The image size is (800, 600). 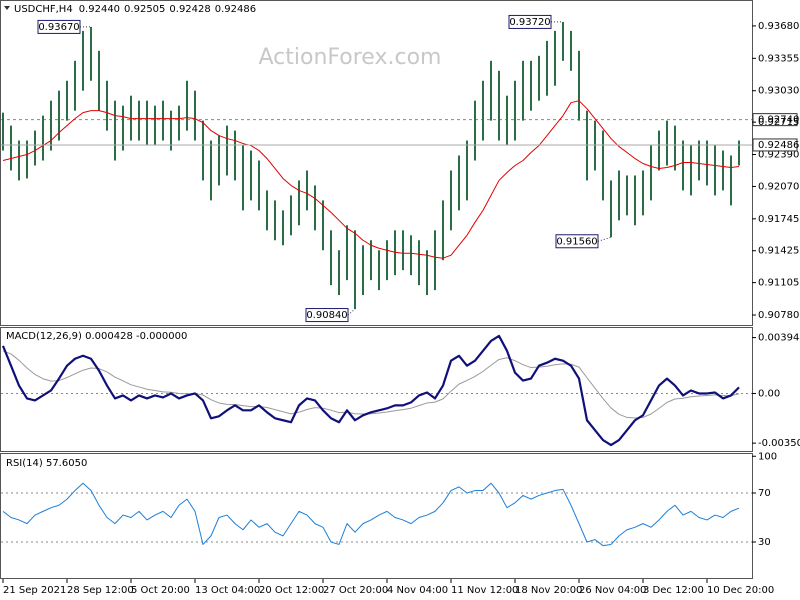 I want to click on x-tick-label: 21 Sep 2021, so click(x=34, y=590).